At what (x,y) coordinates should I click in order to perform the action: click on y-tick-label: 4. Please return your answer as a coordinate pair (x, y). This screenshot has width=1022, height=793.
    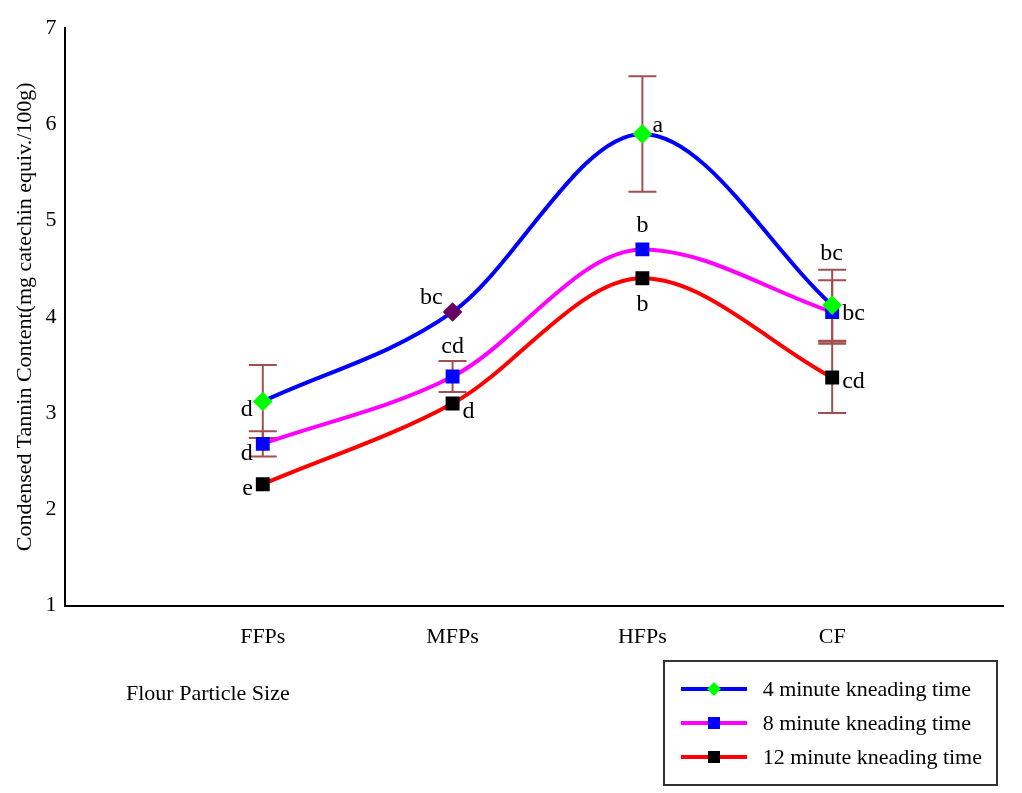
    Looking at the image, I should click on (51, 315).